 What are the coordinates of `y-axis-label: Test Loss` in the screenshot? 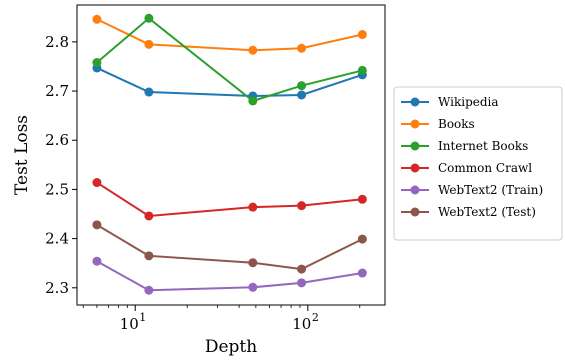 It's located at (22, 155).